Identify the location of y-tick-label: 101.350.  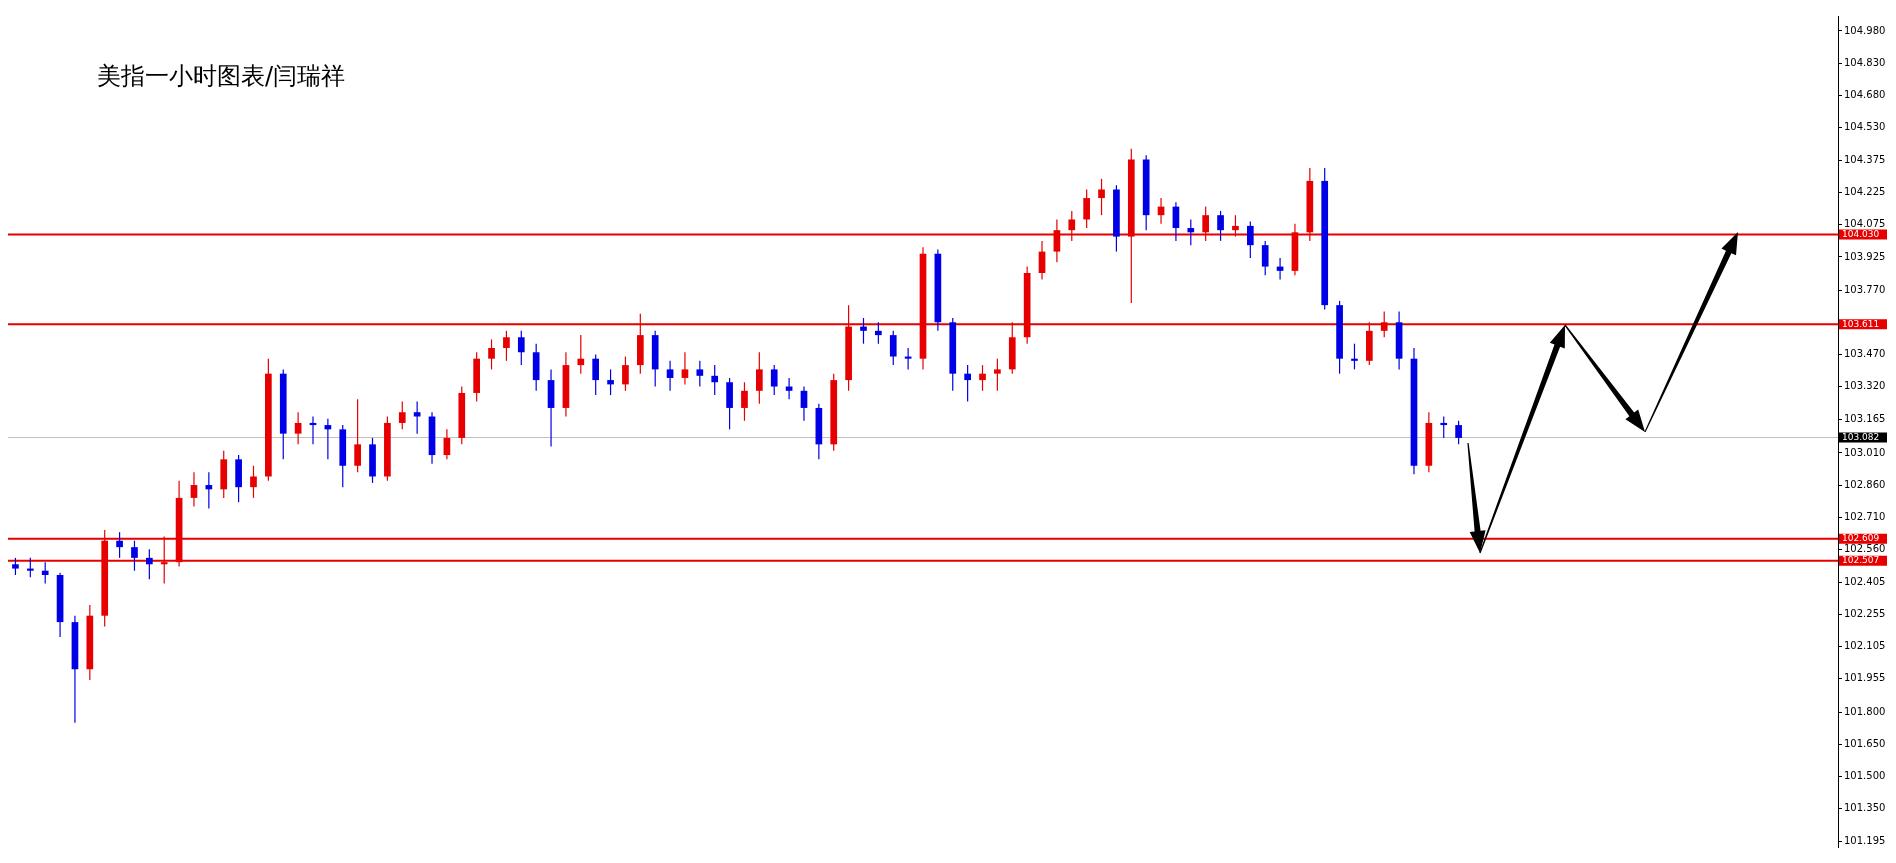
(1865, 808).